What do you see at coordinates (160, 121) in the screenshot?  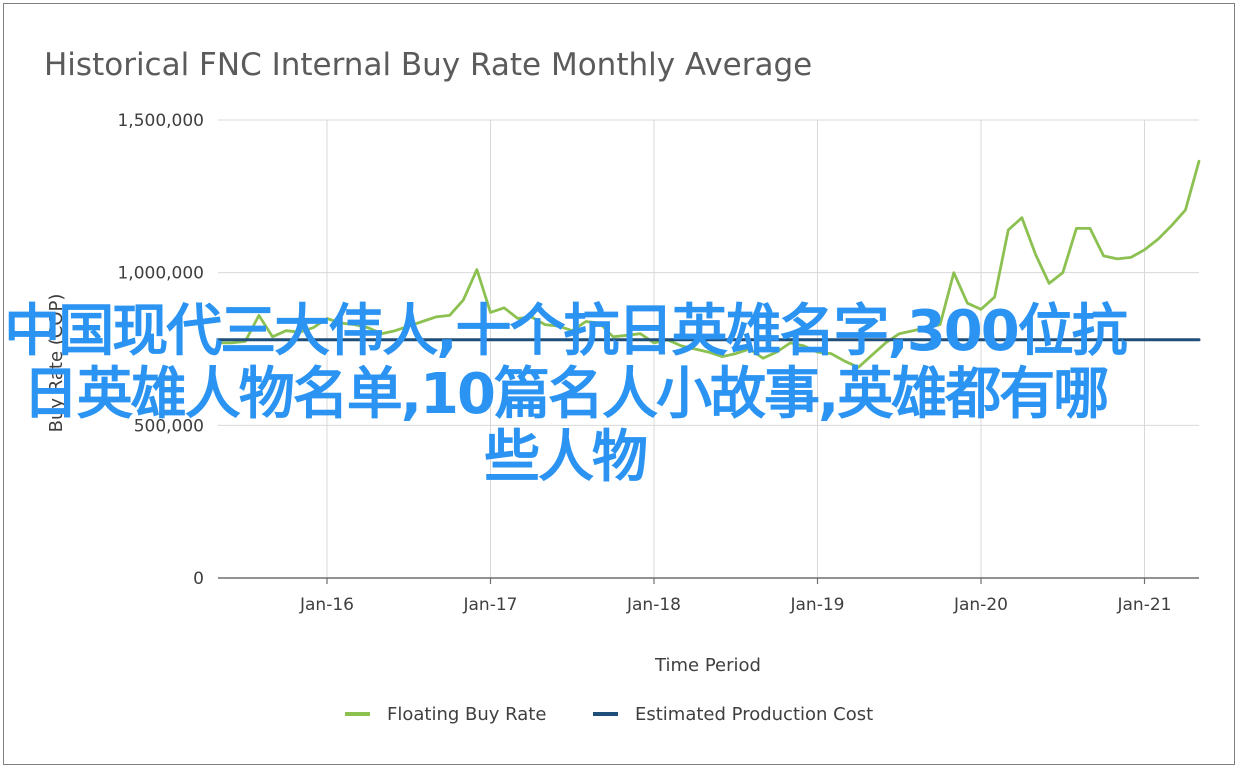 I see `y-tick-label: 1,500,000` at bounding box center [160, 121].